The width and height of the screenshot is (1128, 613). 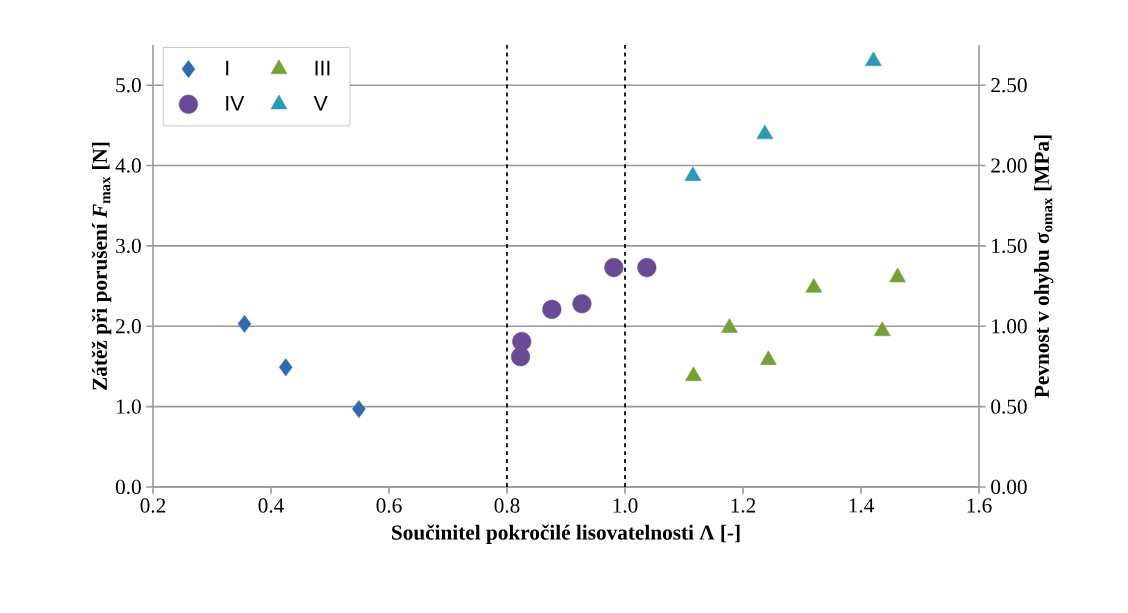 I want to click on y-tick-label: 4.0, so click(x=128, y=165).